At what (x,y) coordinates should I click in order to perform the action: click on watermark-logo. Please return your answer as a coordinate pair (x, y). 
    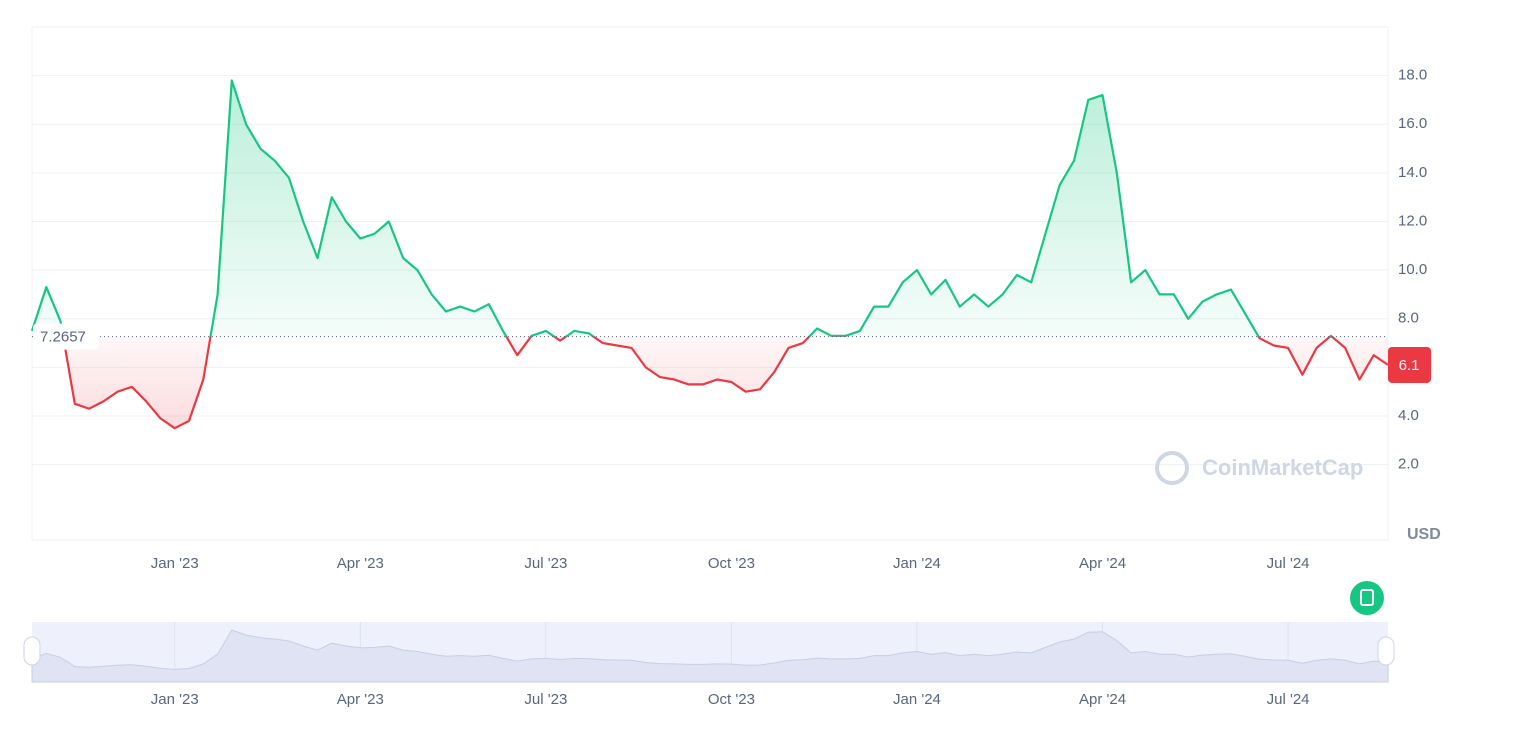
    Looking at the image, I should click on (1172, 468).